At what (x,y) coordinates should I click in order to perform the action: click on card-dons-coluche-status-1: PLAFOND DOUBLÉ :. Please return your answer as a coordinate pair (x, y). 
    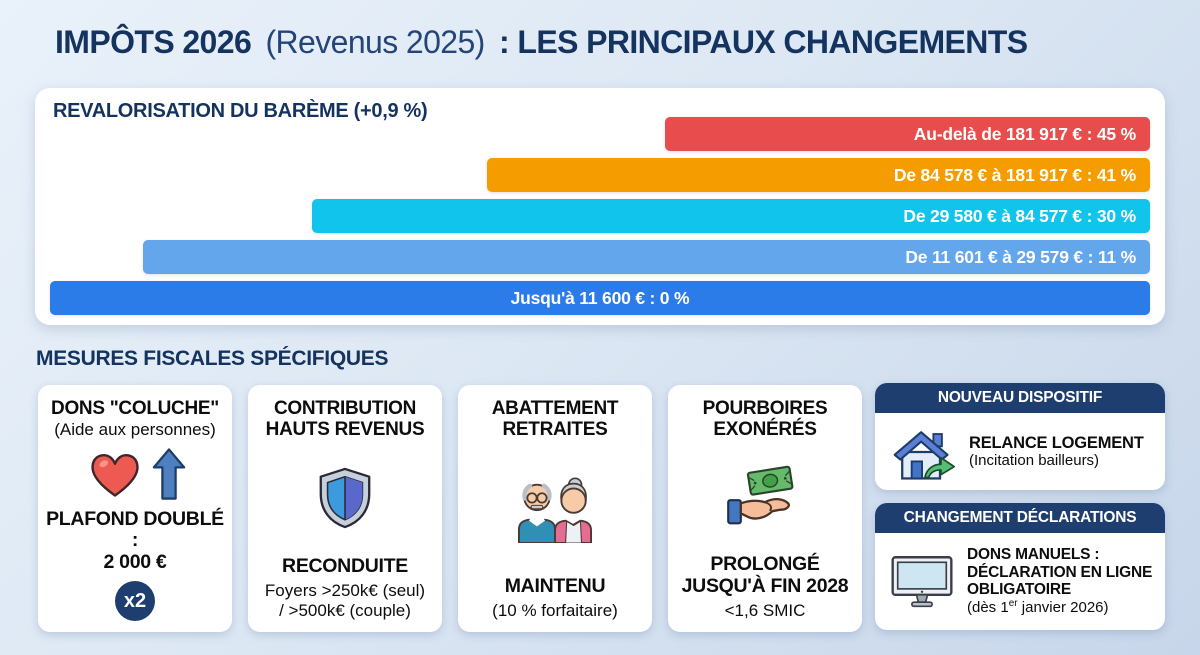
    Looking at the image, I should click on (135, 529).